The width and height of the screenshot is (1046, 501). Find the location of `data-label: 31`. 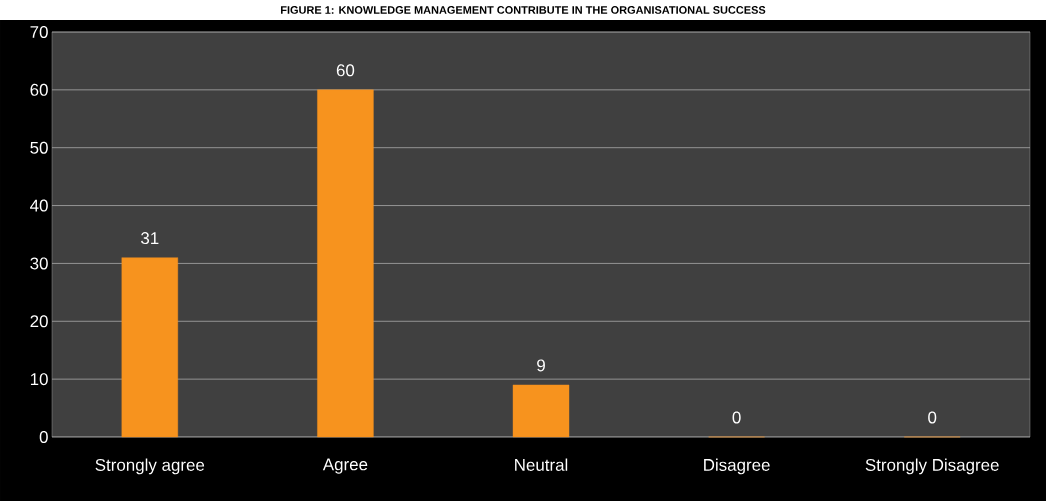

data-label: 31 is located at coordinates (150, 238).